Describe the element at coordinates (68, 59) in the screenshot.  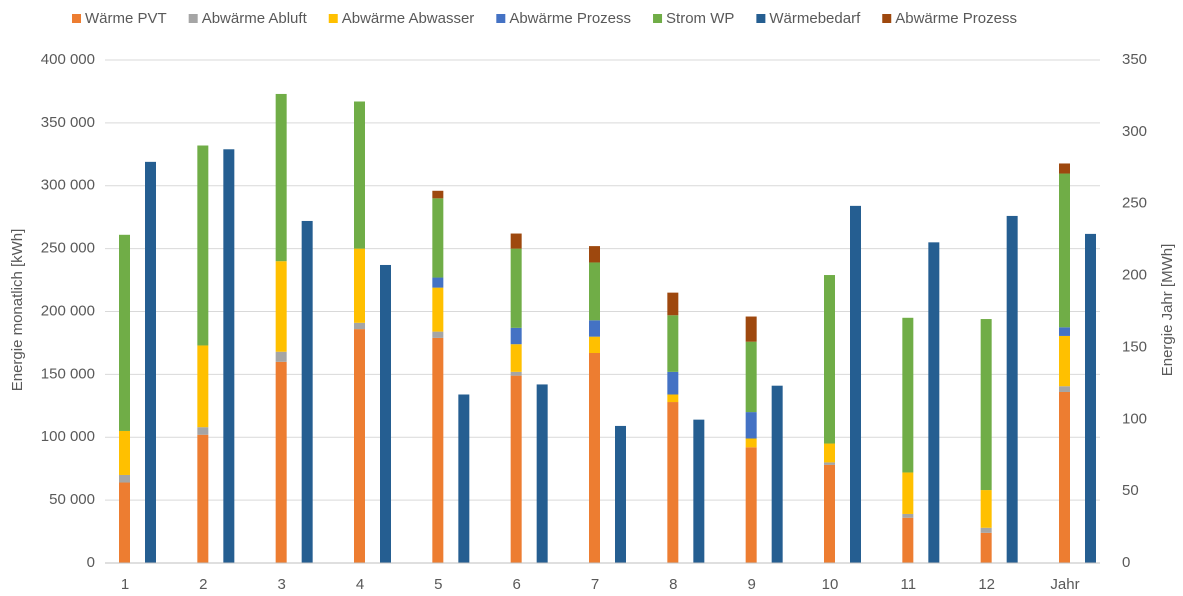
I see `y-tick-label: 400 000` at that location.